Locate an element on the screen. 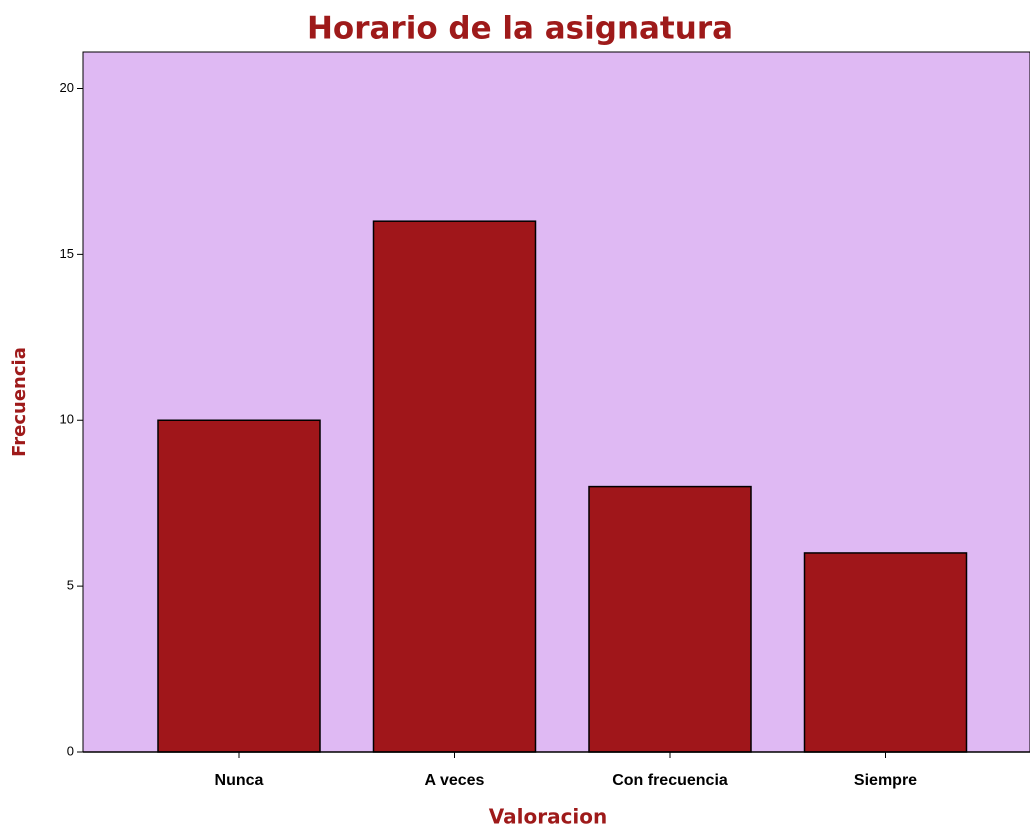 This screenshot has width=1030, height=837. x-tick-label: Siempre is located at coordinates (885, 780).